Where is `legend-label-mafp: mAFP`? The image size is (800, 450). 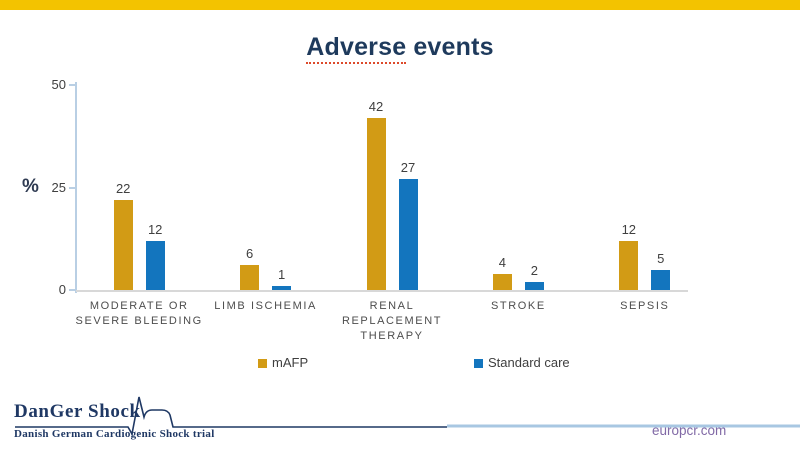
legend-label-mafp: mAFP is located at coordinates (290, 362).